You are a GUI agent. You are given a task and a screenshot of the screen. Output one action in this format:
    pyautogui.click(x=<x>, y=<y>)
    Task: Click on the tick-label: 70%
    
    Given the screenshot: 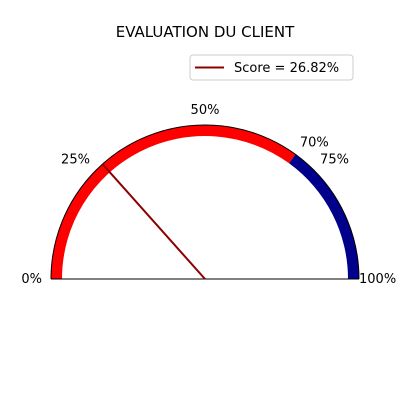 What is the action you would take?
    pyautogui.click(x=314, y=142)
    